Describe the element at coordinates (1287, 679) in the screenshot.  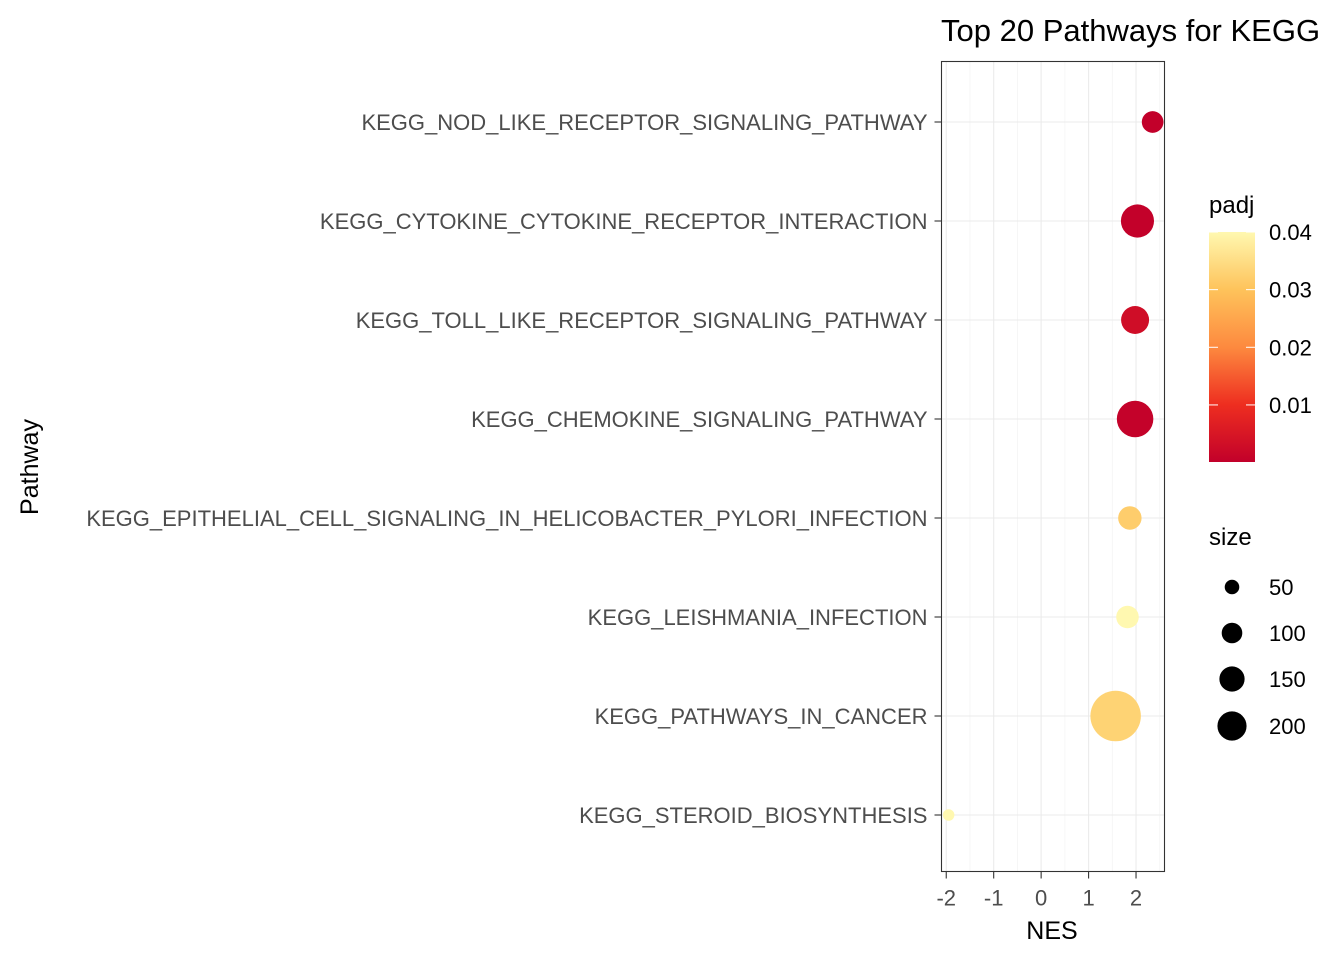
I see `size-key-label: 150` at that location.